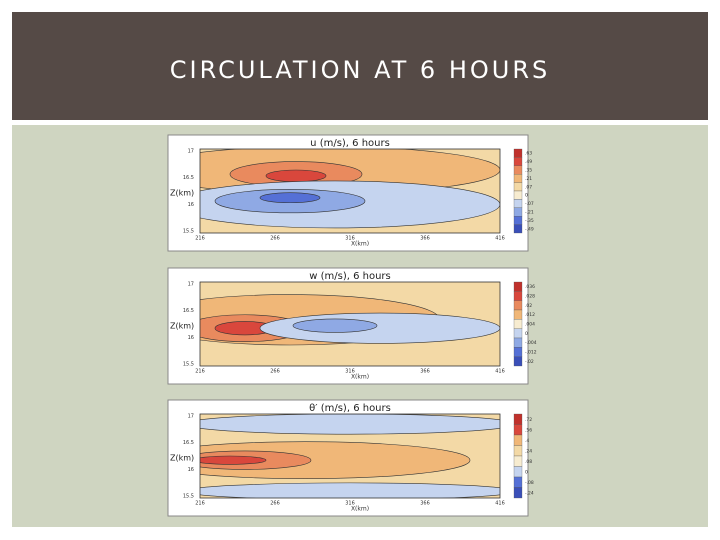  I want to click on colorbar-label: -.08, so click(529, 483).